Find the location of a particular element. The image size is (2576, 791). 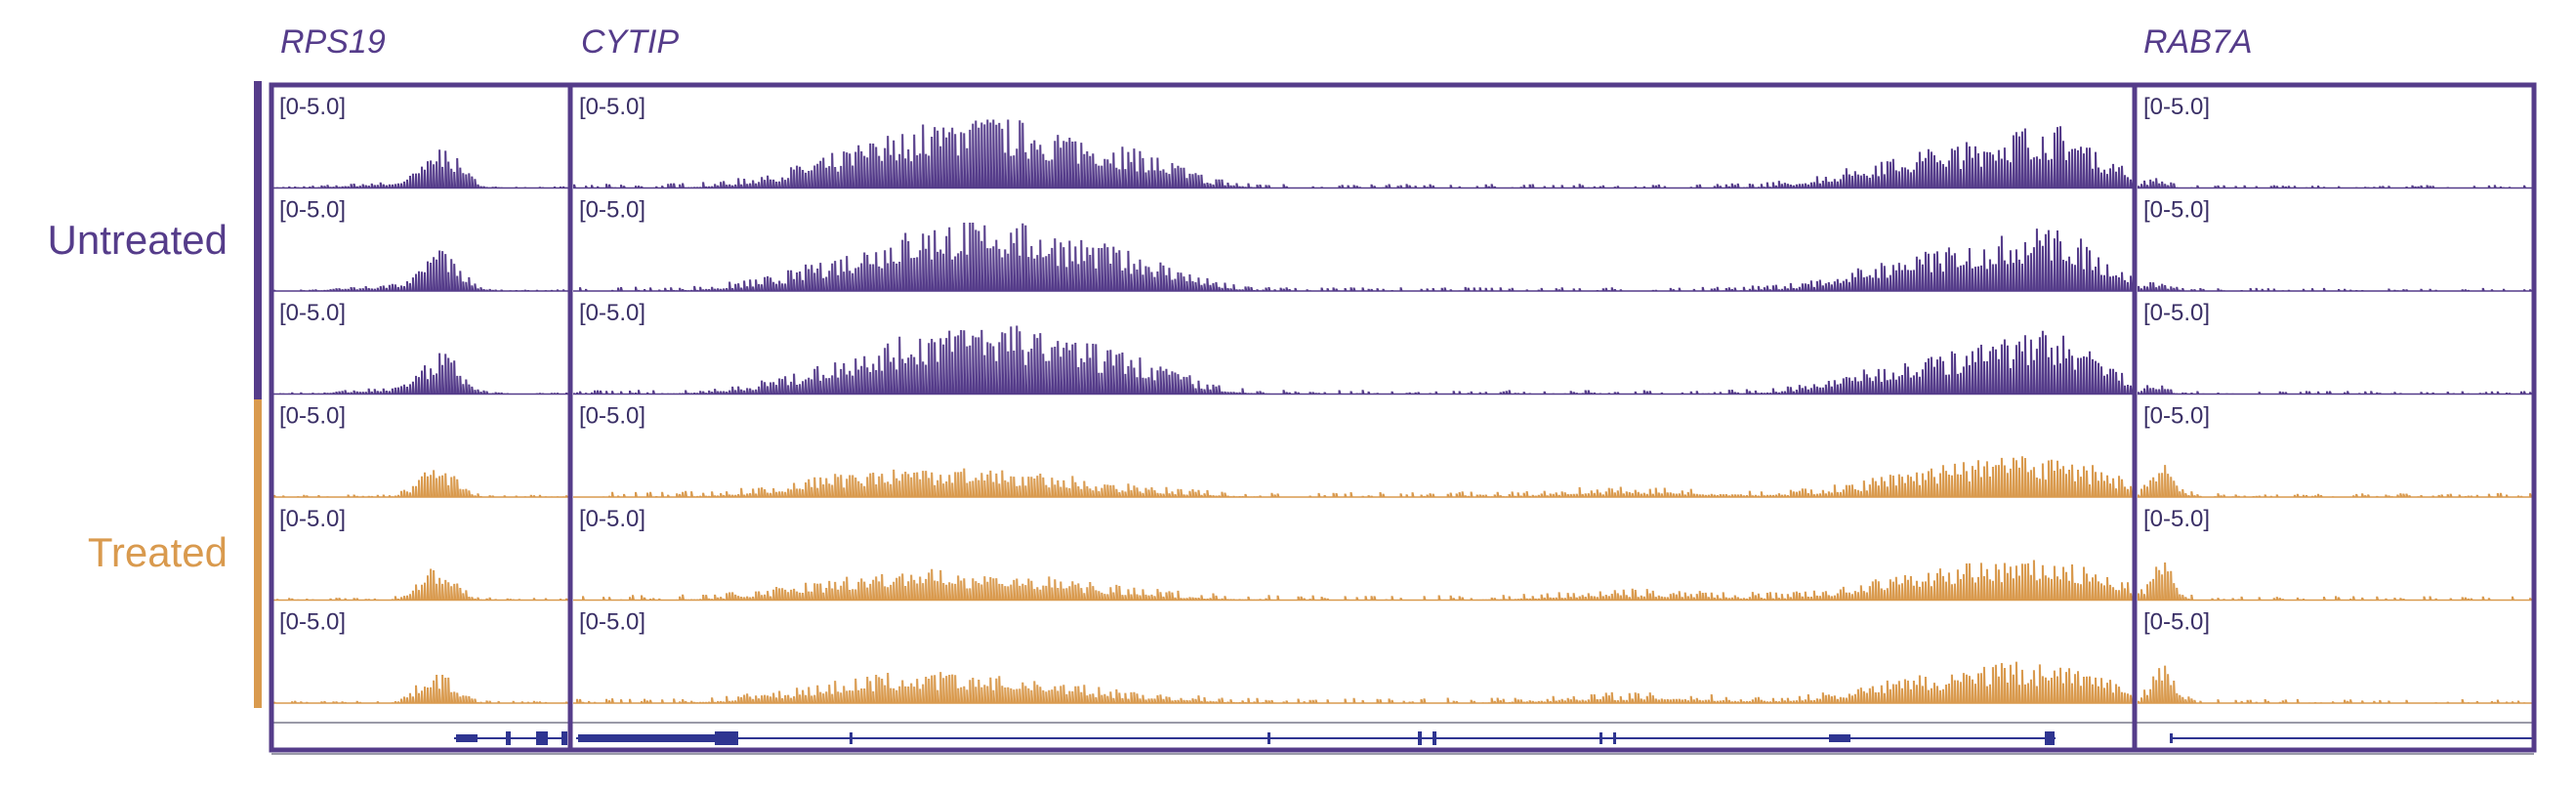

coverage-treated-rep3-rab7a is located at coordinates (2336, 684).